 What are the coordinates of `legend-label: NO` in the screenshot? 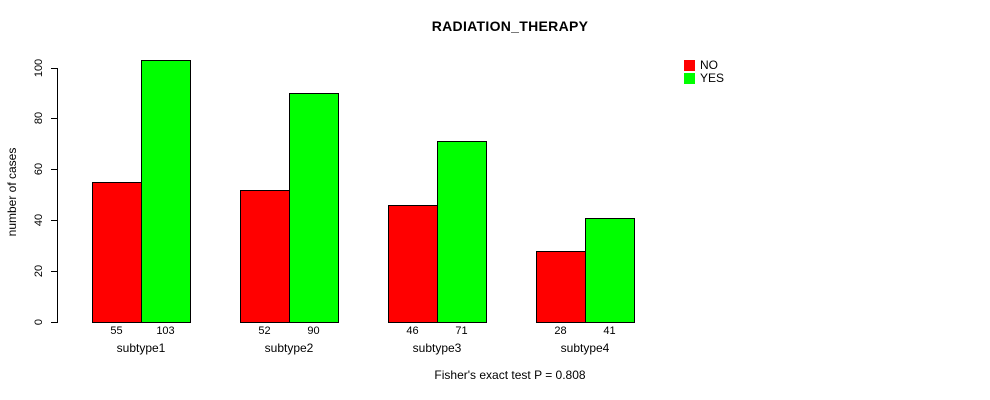 It's located at (709, 65).